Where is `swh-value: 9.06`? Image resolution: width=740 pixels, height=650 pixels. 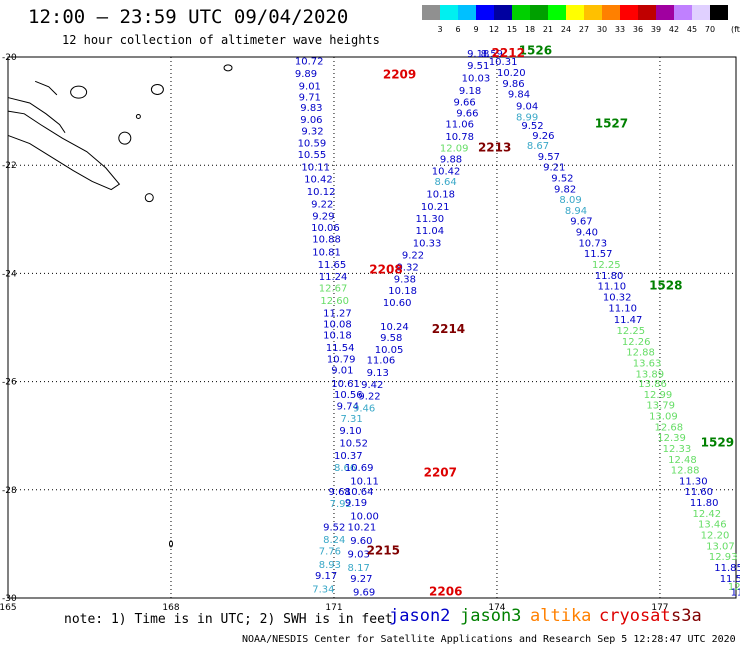
swh-value: 9.06 is located at coordinates (311, 120).